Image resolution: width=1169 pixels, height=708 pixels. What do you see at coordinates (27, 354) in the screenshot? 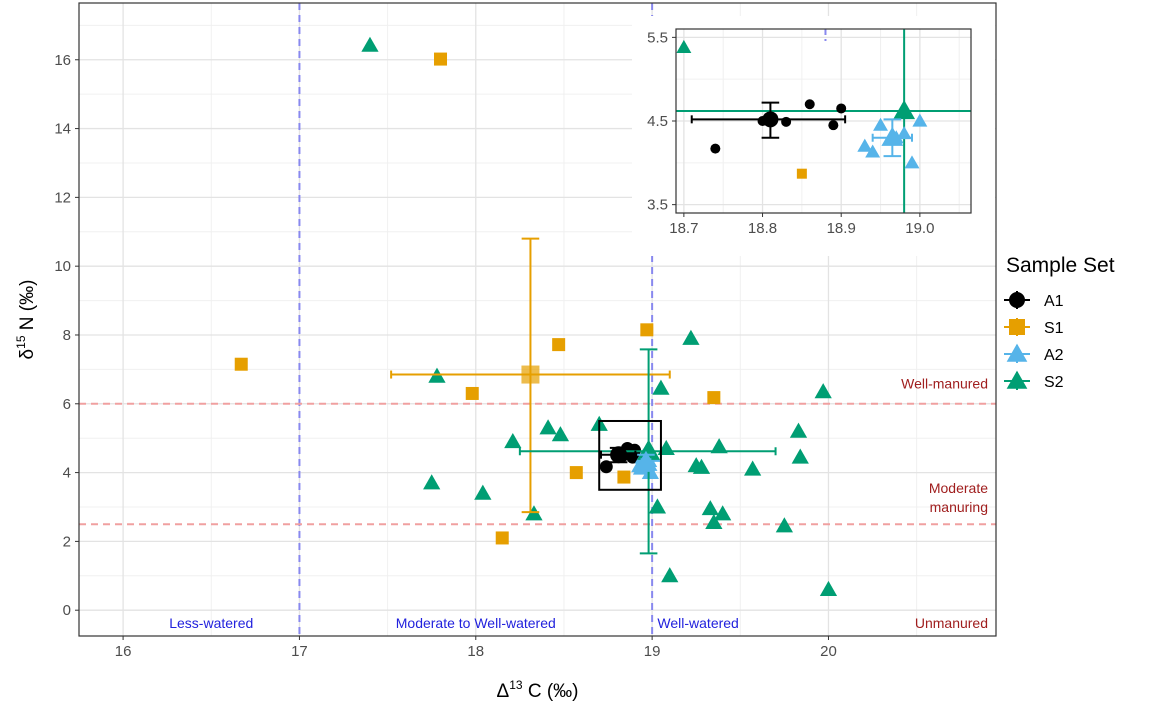
I see `y-axis-title-symbol: δ` at bounding box center [27, 354].